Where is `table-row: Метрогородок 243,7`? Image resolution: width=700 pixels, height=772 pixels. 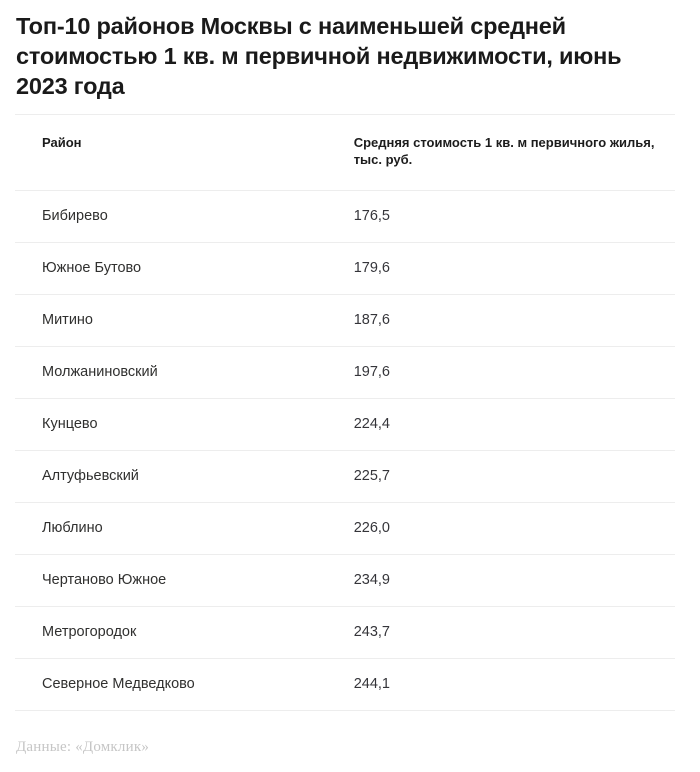 table-row: Метрогородок 243,7 is located at coordinates (345, 632).